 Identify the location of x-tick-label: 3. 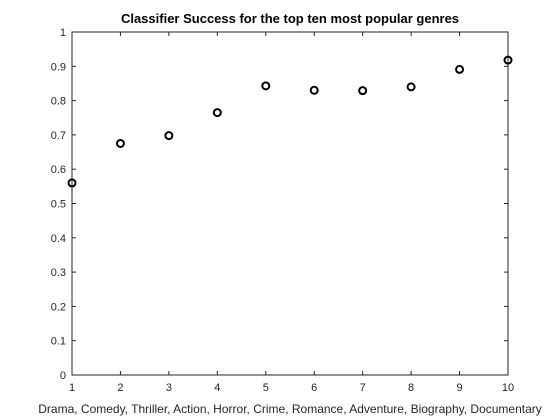
(169, 388).